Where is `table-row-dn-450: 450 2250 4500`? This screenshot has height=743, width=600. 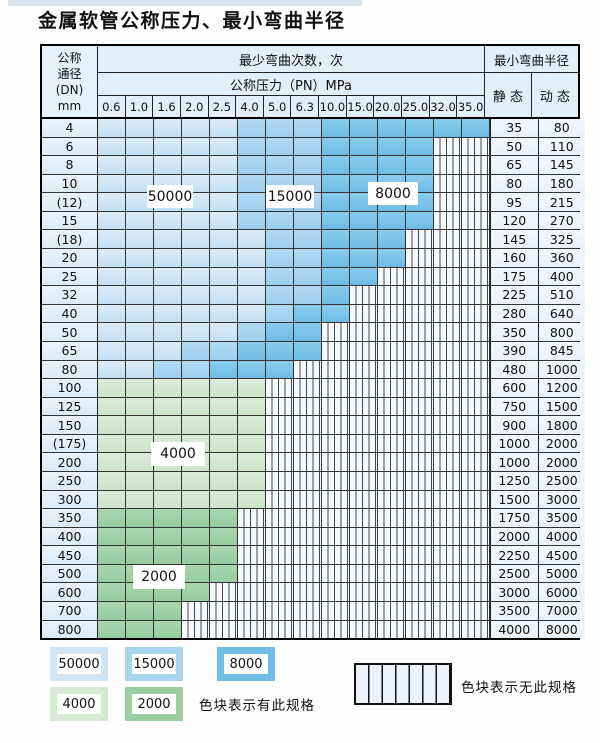
table-row-dn-450: 450 2250 4500 is located at coordinates (313, 555).